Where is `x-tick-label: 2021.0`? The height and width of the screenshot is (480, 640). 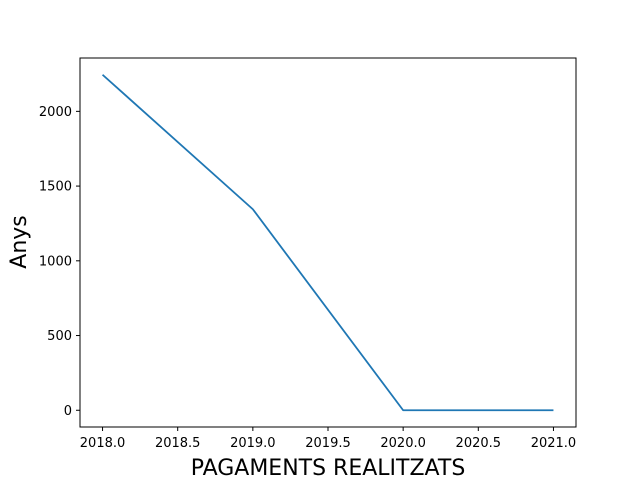
x-tick-label: 2021.0 is located at coordinates (554, 443).